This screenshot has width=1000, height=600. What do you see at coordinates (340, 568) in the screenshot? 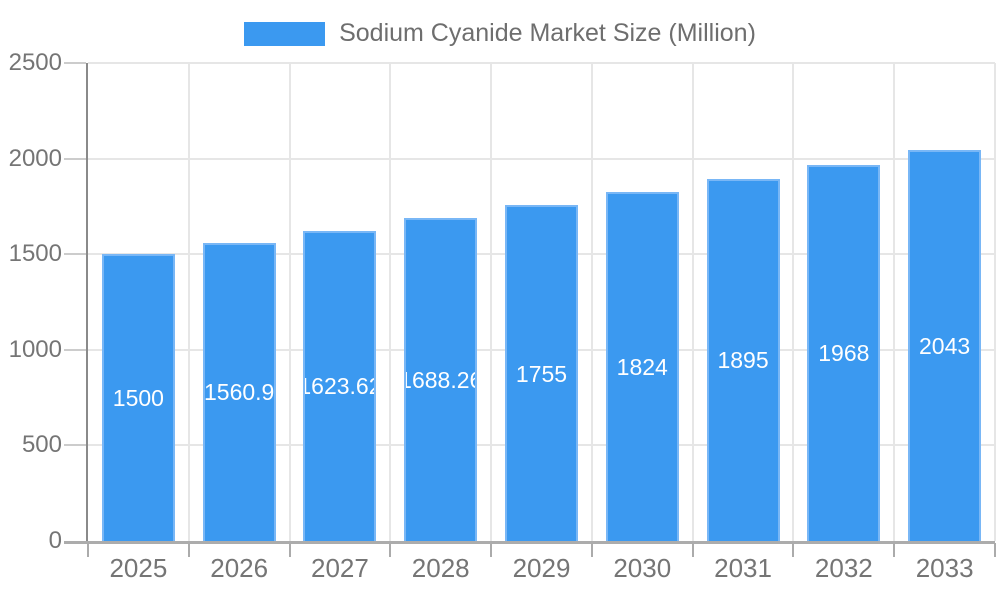
I see `x-tick-label-2027: 2027` at bounding box center [340, 568].